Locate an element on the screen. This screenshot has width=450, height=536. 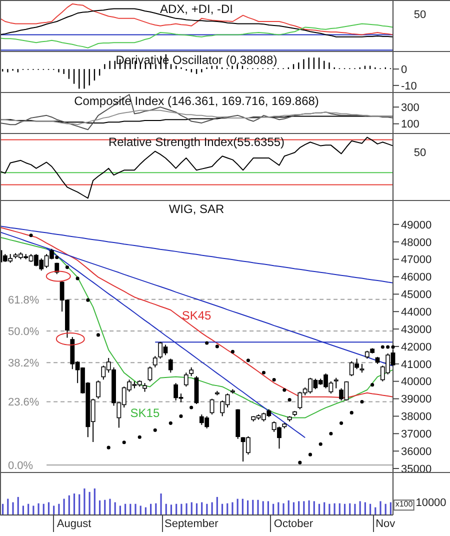
y2-tick-label: 0.0% is located at coordinates (21, 466).